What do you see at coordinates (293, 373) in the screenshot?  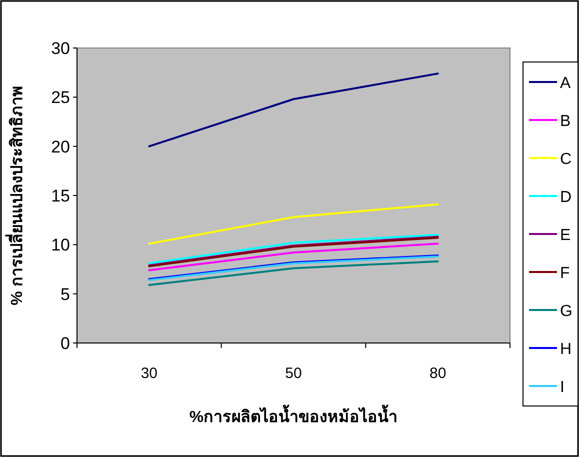 I see `x-tick-label: 50` at bounding box center [293, 373].